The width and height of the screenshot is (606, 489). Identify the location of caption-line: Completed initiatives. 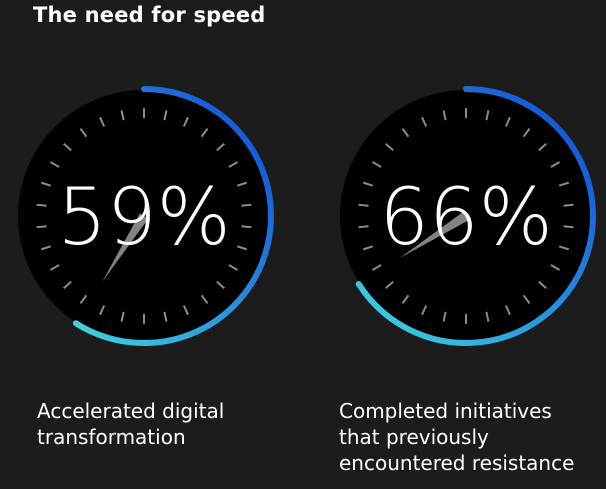
(445, 411).